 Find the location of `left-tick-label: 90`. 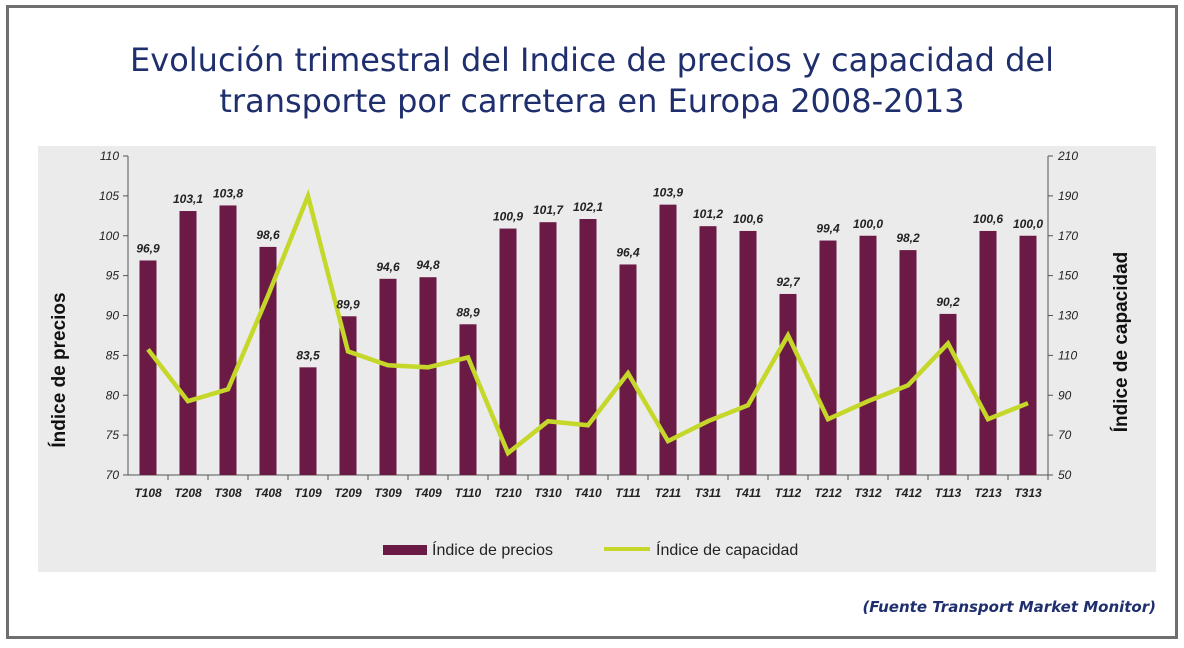

left-tick-label: 90 is located at coordinates (113, 316).